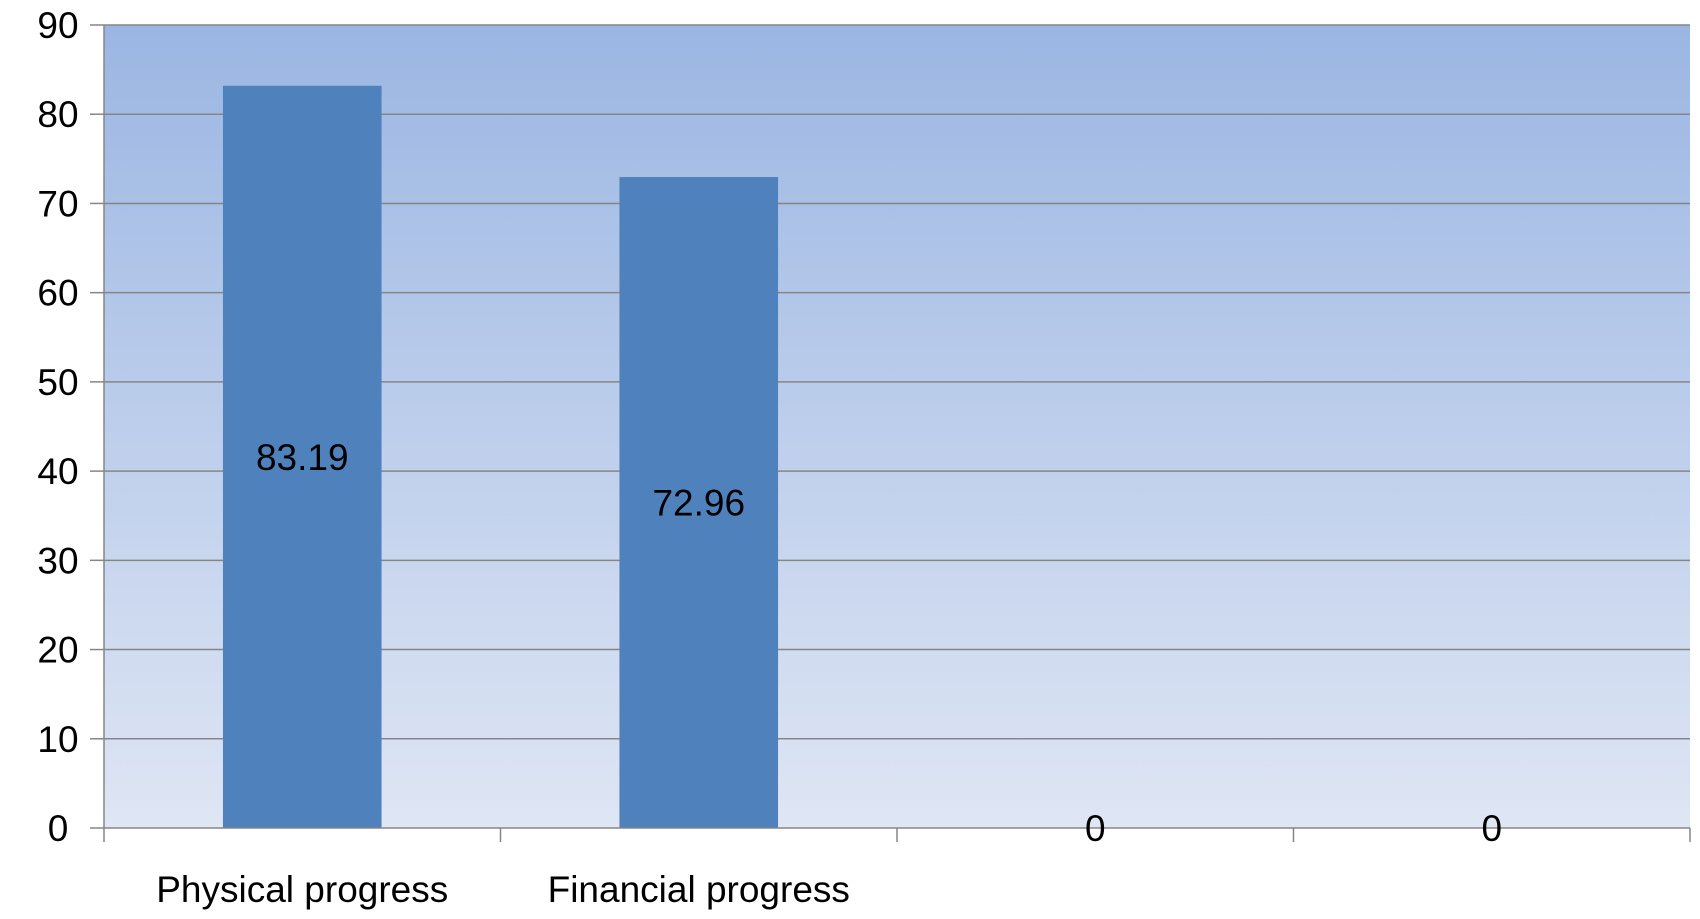 The height and width of the screenshot is (919, 1700). What do you see at coordinates (57, 560) in the screenshot?
I see `y-tick-label: 30` at bounding box center [57, 560].